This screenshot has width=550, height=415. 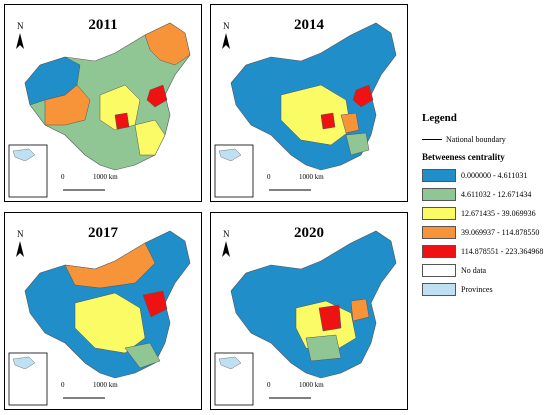 I want to click on legend-no-data-label: No data, so click(x=474, y=270).